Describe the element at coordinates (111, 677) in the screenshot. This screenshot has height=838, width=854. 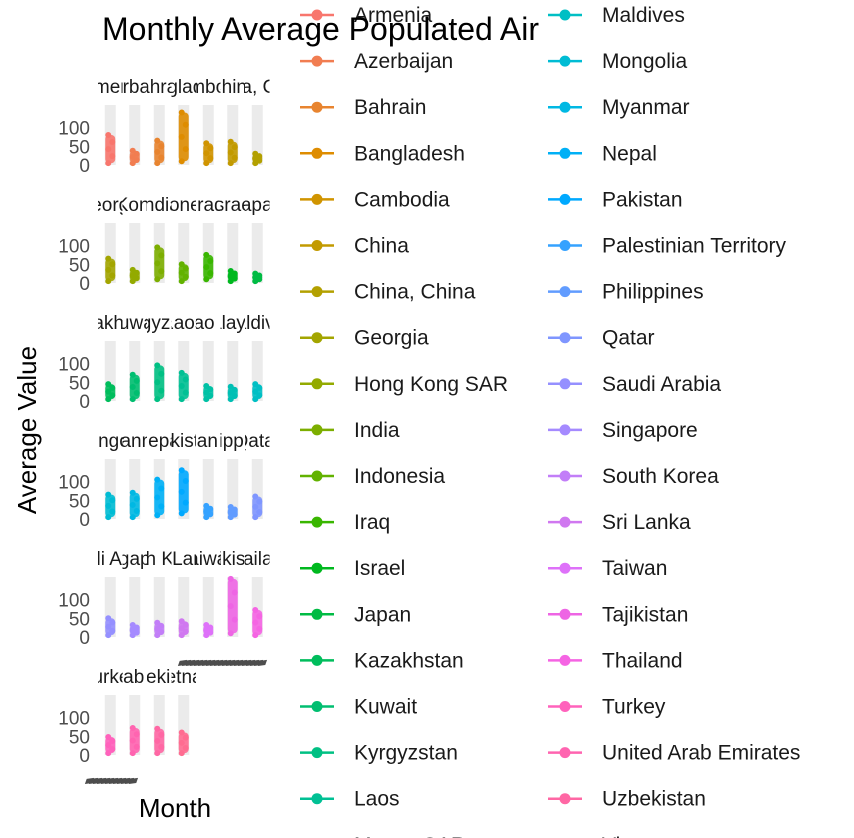
I see `facet-strip-label: Turkey` at that location.